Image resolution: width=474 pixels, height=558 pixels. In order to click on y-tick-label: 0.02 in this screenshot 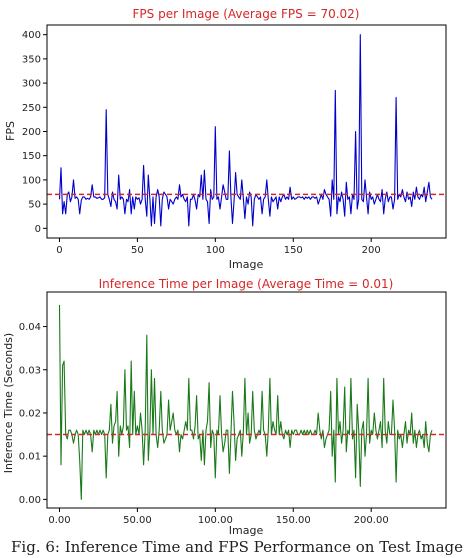, I will do `click(30, 413)`.